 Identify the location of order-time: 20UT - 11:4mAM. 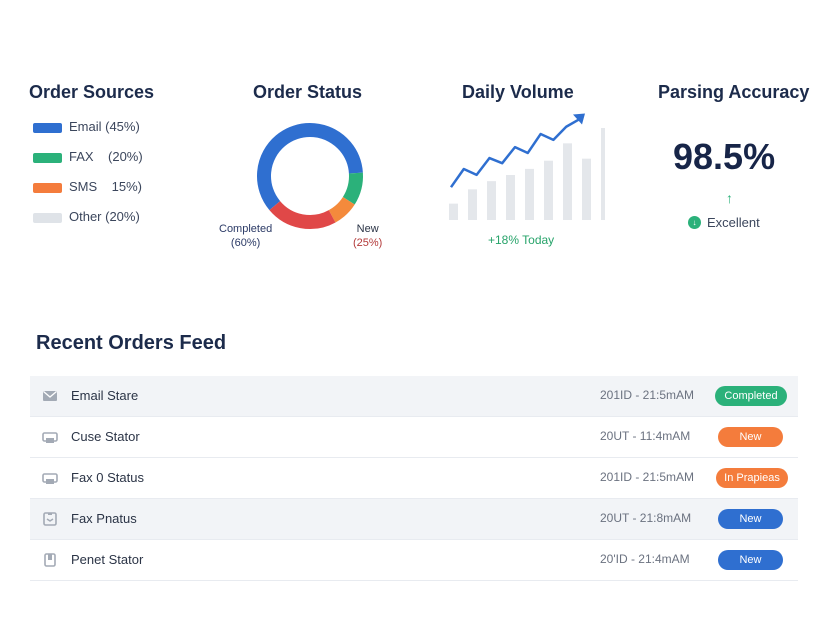
(645, 436).